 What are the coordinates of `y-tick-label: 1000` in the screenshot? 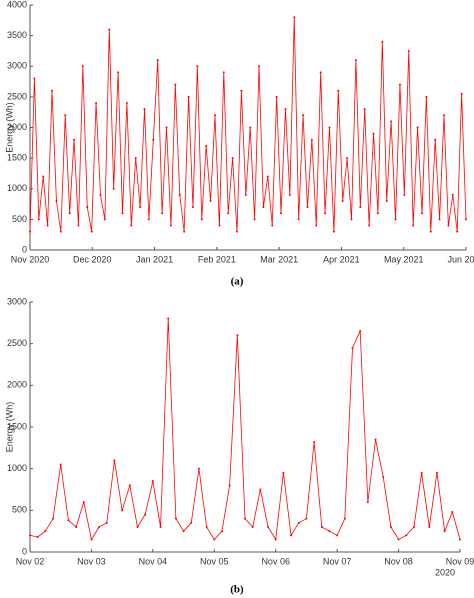 It's located at (17, 188).